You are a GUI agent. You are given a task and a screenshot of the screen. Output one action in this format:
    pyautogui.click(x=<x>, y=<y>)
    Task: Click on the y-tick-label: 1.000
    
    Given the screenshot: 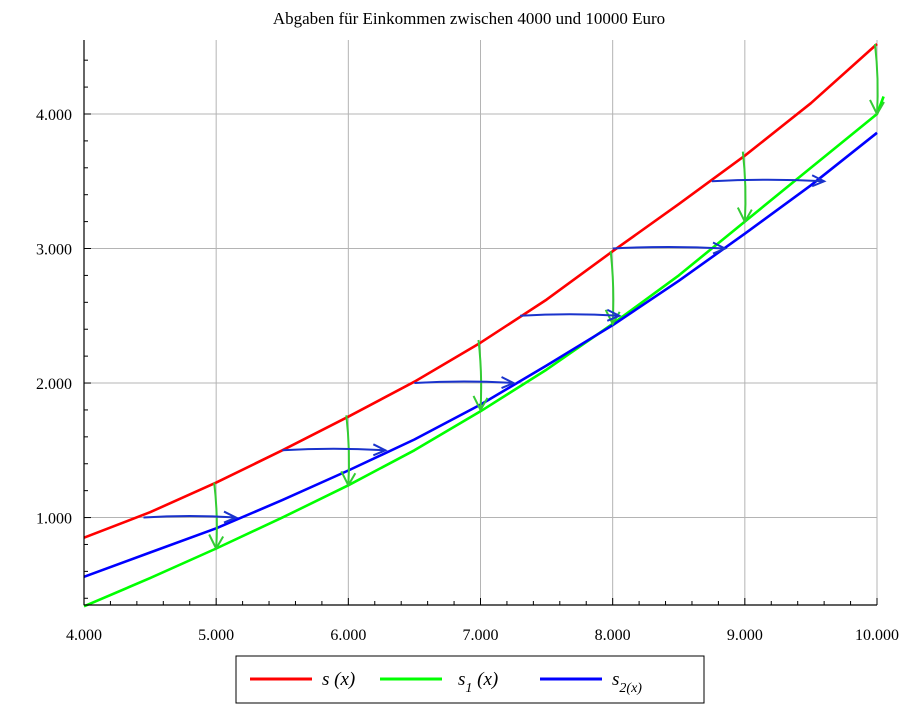 What is the action you would take?
    pyautogui.click(x=54, y=519)
    